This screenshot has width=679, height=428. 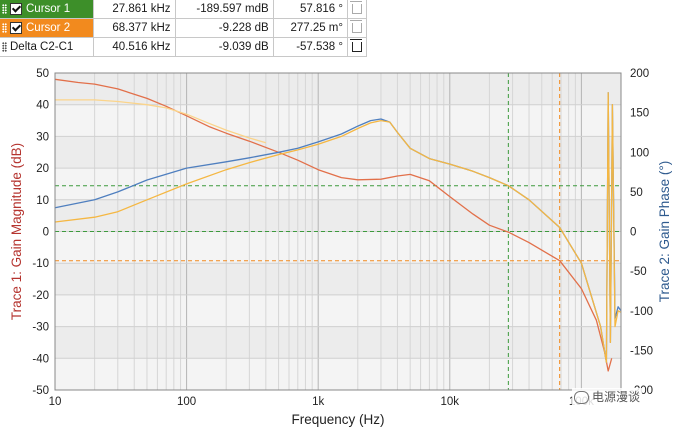 What do you see at coordinates (639, 153) in the screenshot?
I see `y-right-tick-label: 100` at bounding box center [639, 153].